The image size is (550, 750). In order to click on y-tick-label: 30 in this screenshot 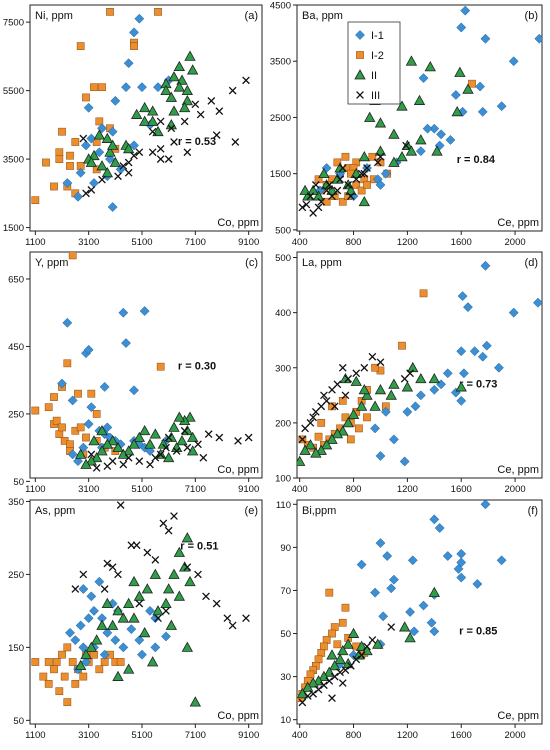, I will do `click(285, 677)`.